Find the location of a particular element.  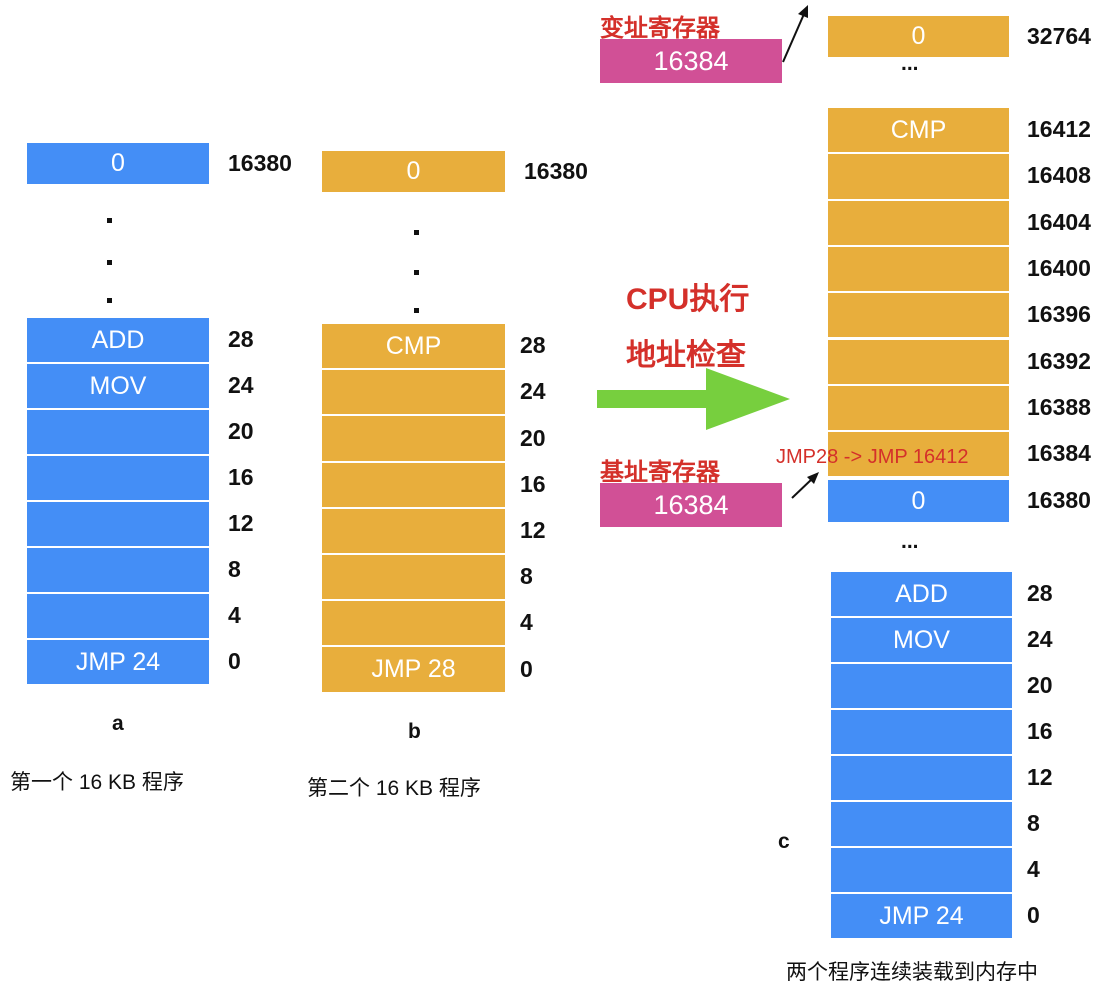

memory-upper-address: 16412 is located at coordinates (1059, 129).